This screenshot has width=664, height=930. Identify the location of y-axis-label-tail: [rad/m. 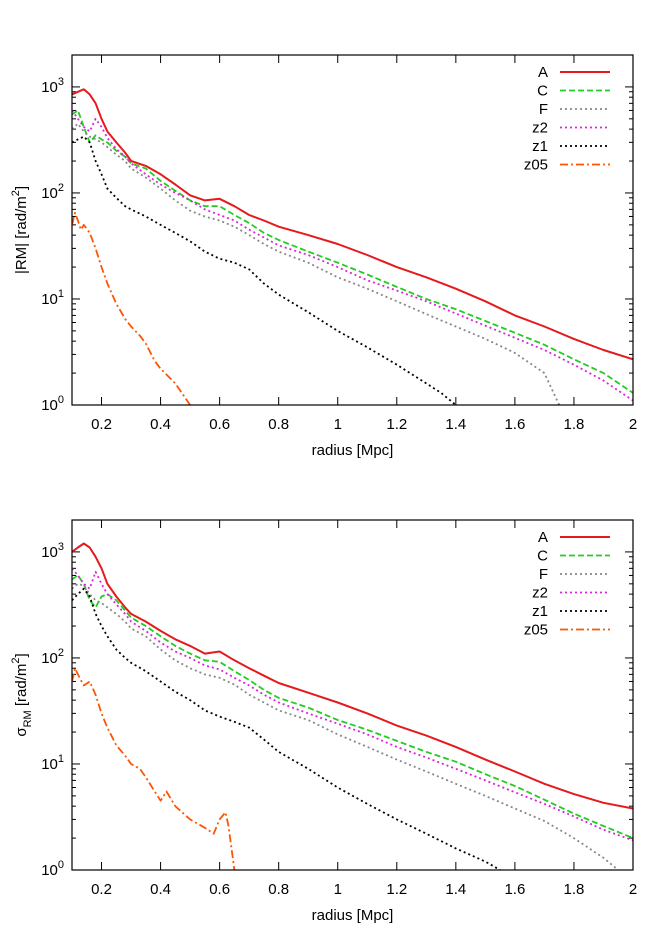
(21, 687).